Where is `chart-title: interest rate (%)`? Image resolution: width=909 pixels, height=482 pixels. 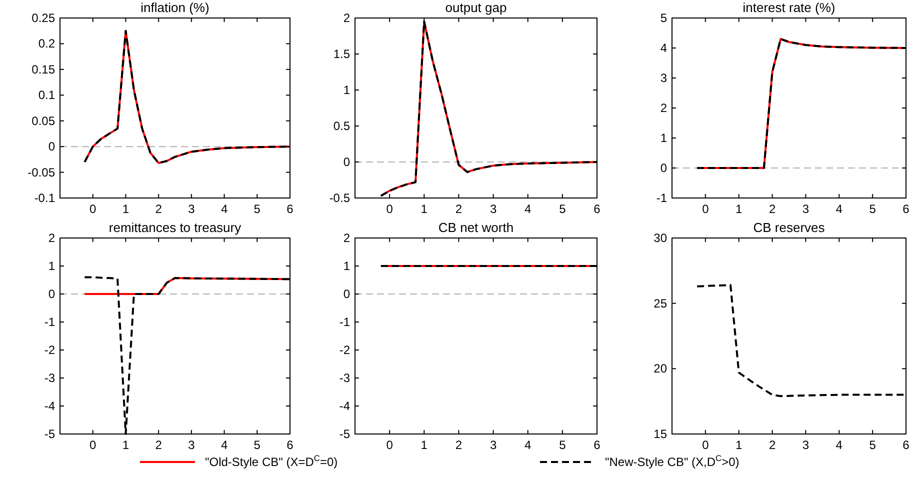 chart-title: interest rate (%) is located at coordinates (789, 7).